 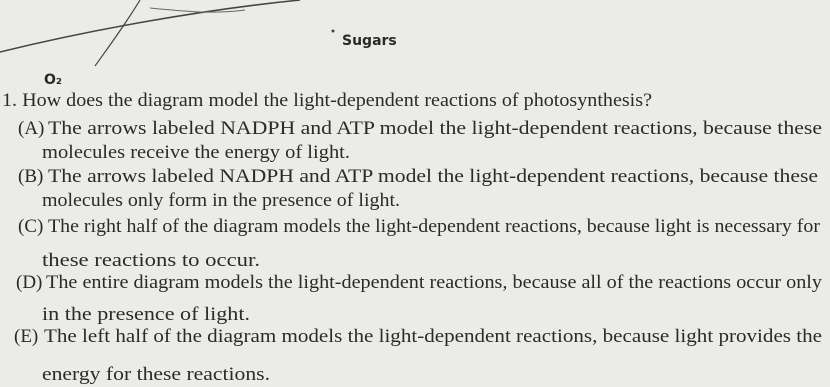 What do you see at coordinates (29, 282) in the screenshot?
I see `option-letter: (D)` at bounding box center [29, 282].